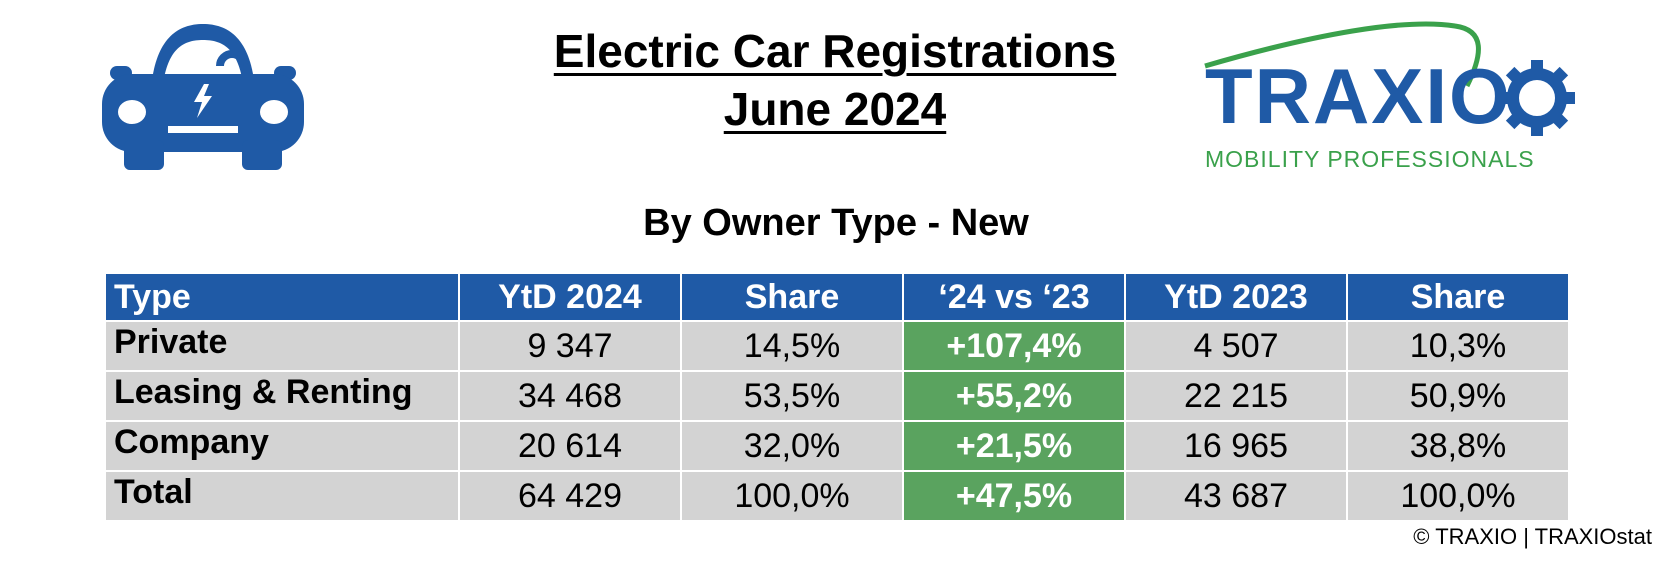 Image resolution: width=1672 pixels, height=564 pixels. What do you see at coordinates (282, 396) in the screenshot?
I see `row-type: Leasing & Renting` at bounding box center [282, 396].